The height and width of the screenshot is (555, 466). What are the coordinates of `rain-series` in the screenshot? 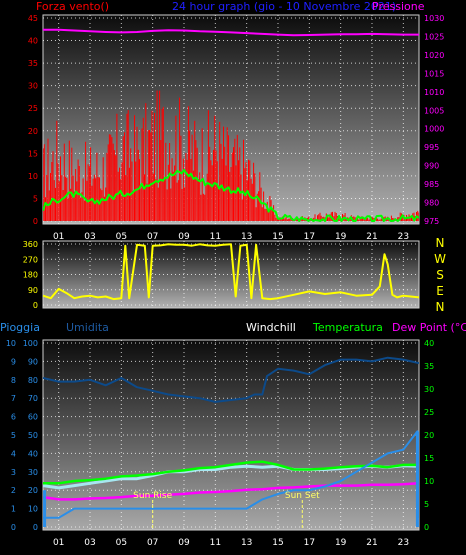 It's located at (231, 474).